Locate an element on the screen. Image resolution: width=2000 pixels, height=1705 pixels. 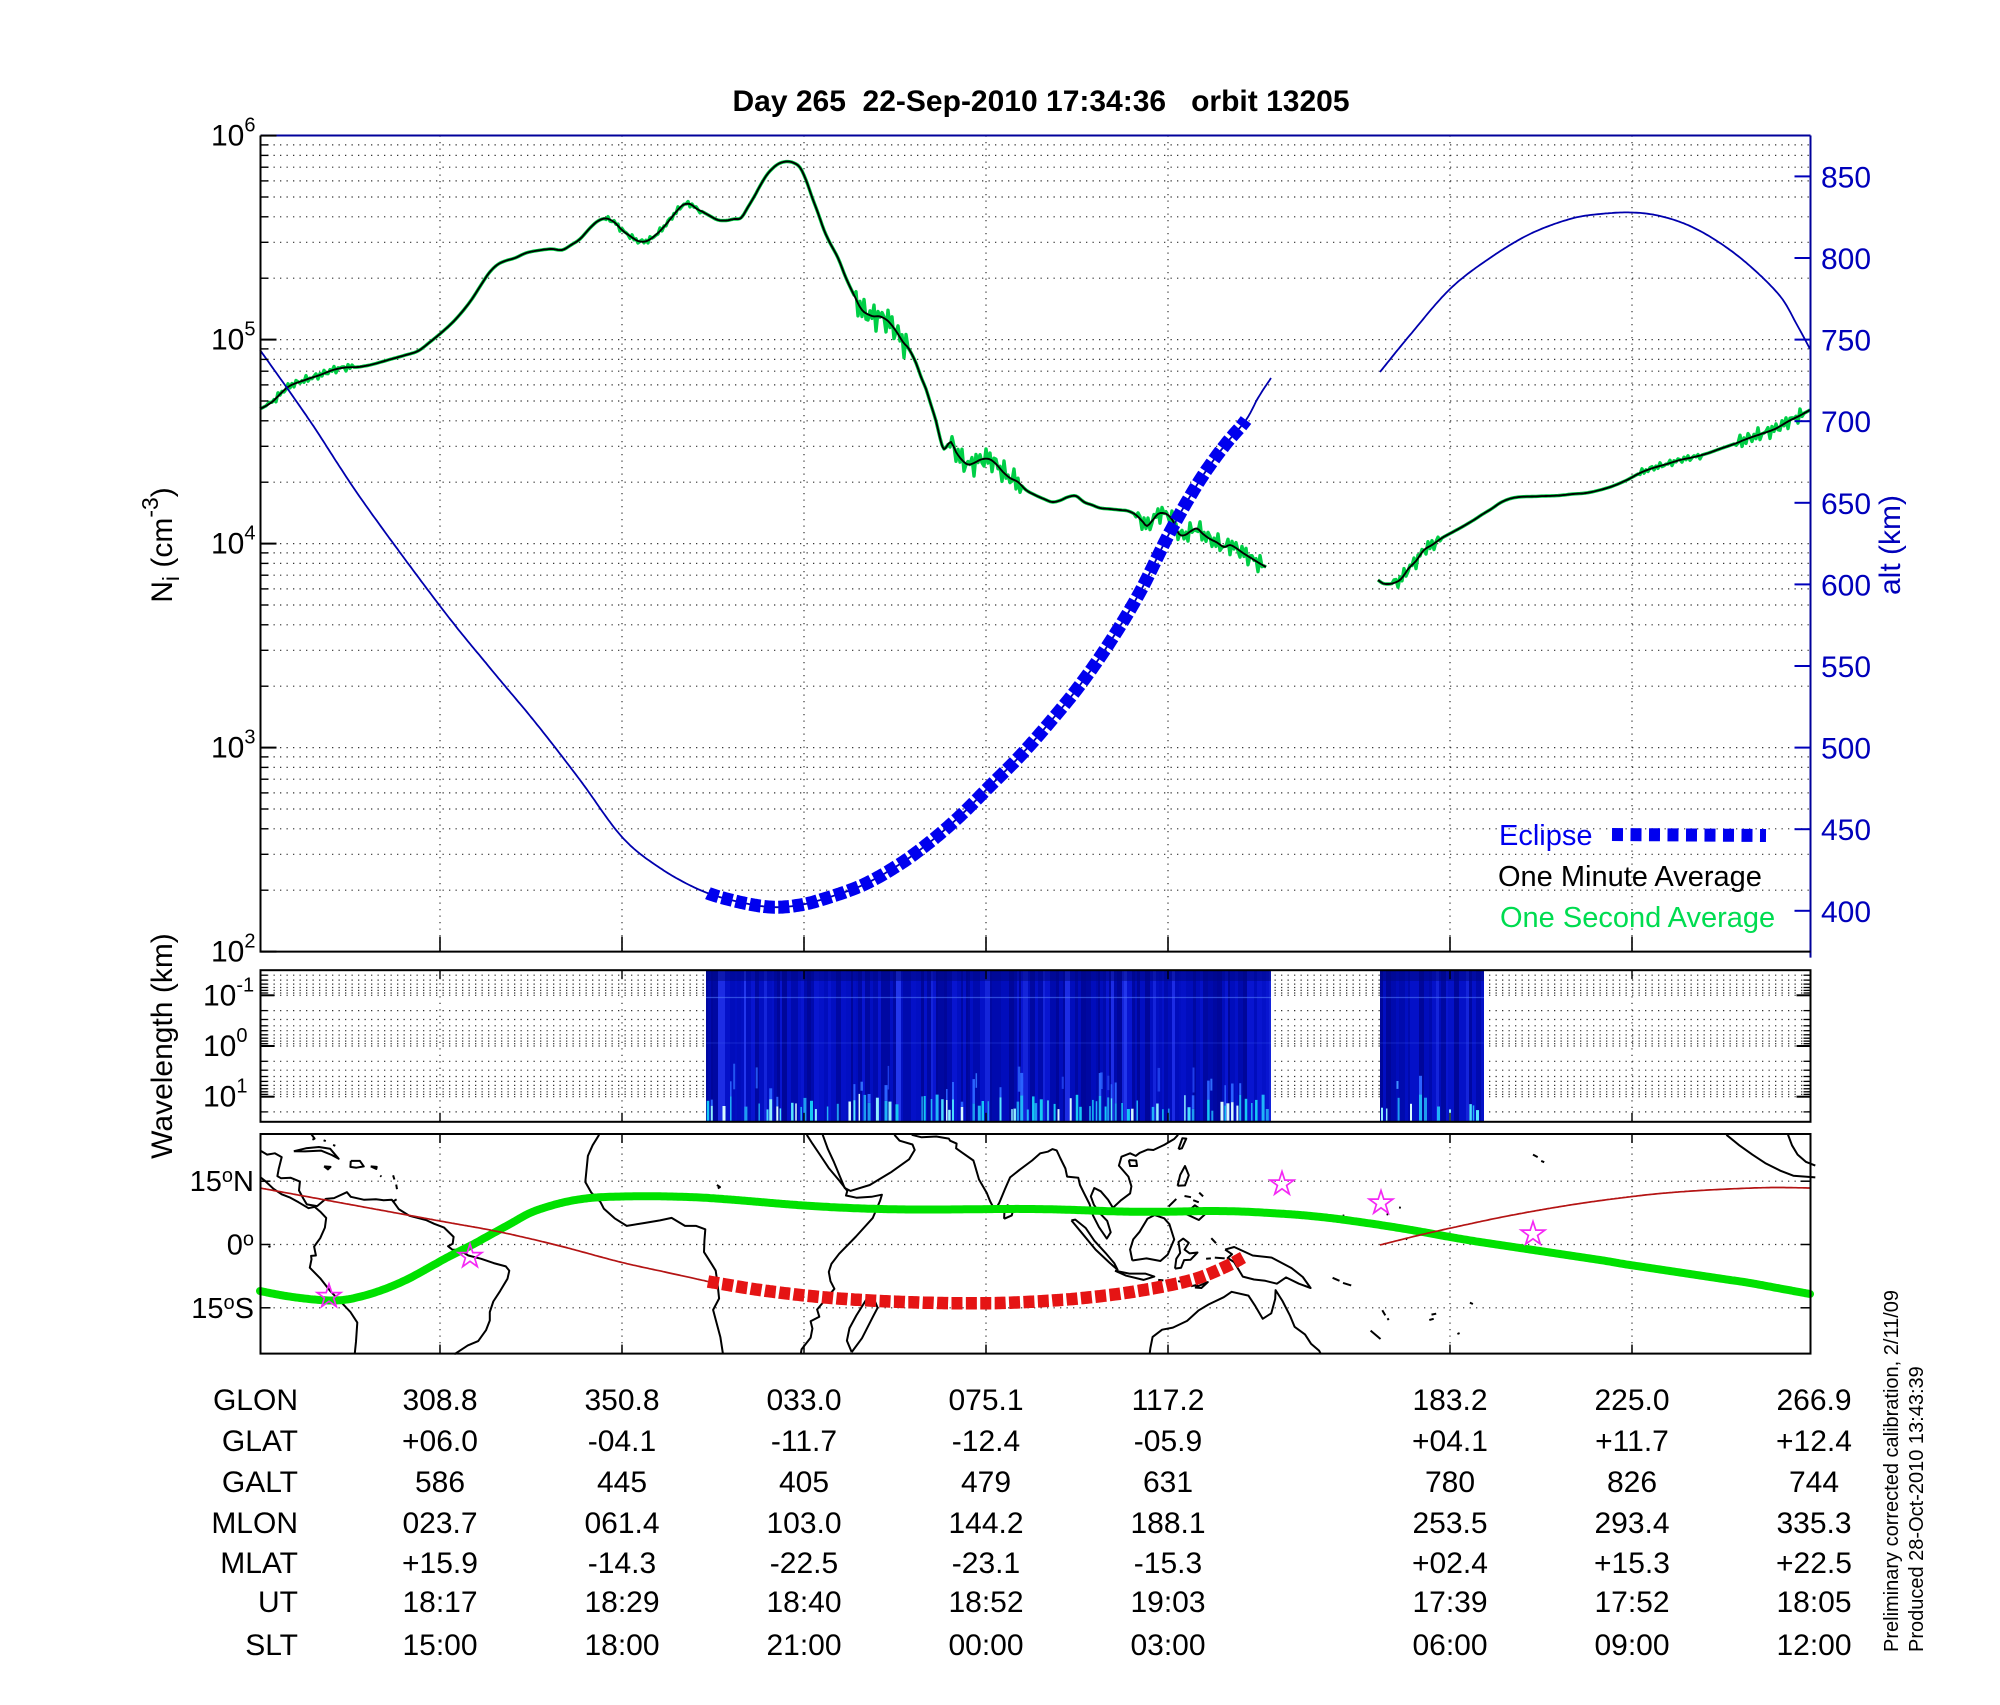
svg-text: 479 is located at coordinates (986, 1482).